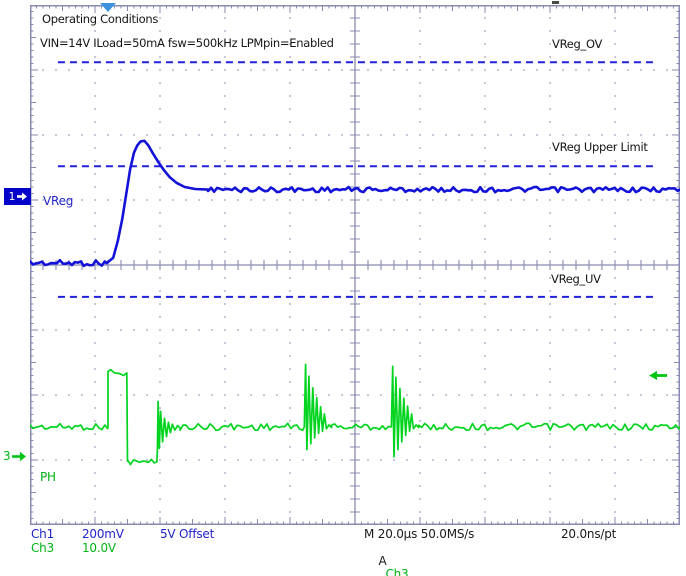 This screenshot has width=686, height=576. What do you see at coordinates (589, 534) in the screenshot?
I see `resolution-readout: 20.0ns/pt` at bounding box center [589, 534].